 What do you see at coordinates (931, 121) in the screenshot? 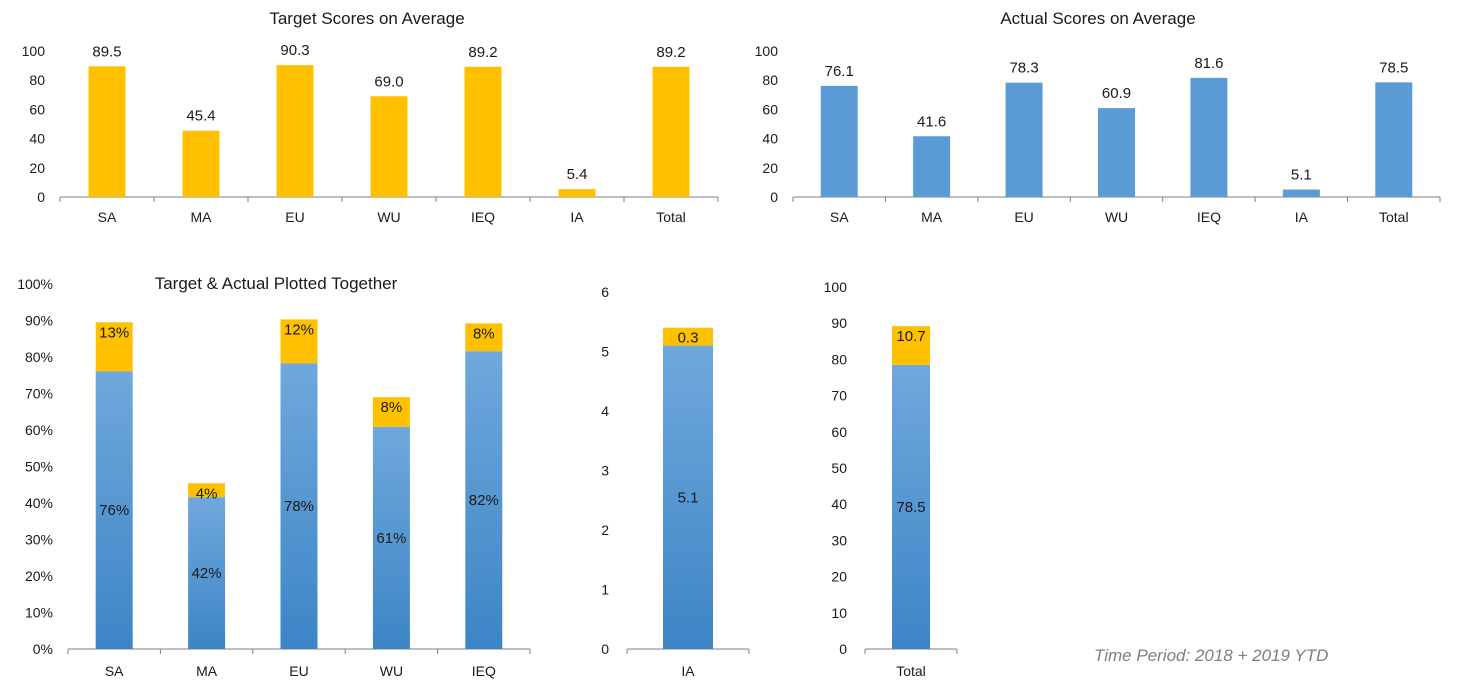
I see `data-label: 41.6` at bounding box center [931, 121].